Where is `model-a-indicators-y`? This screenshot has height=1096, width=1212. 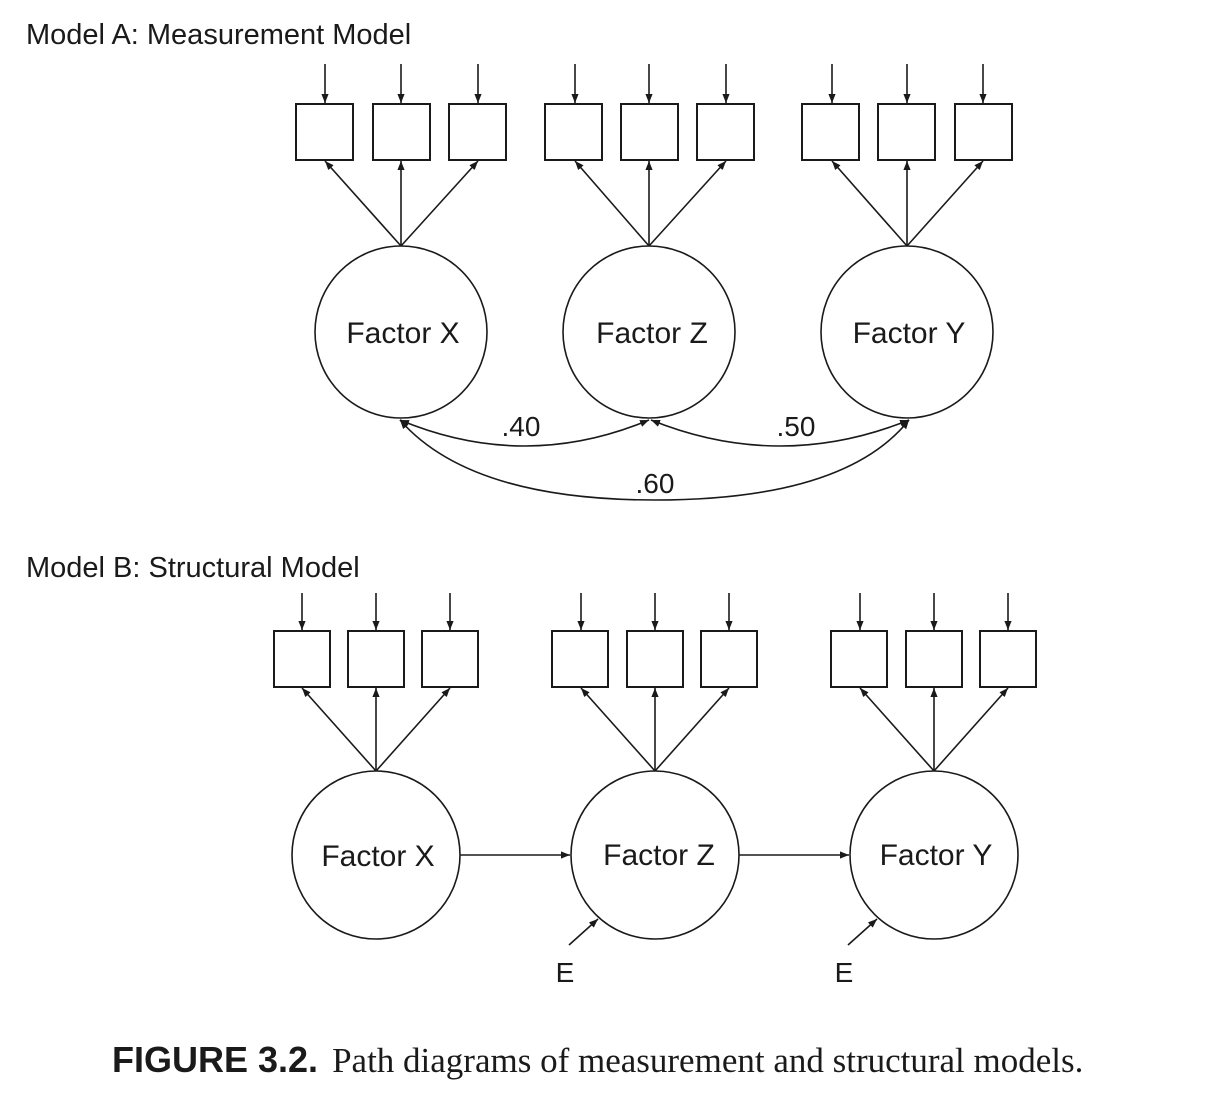
model-a-indicators-y is located at coordinates (907, 155).